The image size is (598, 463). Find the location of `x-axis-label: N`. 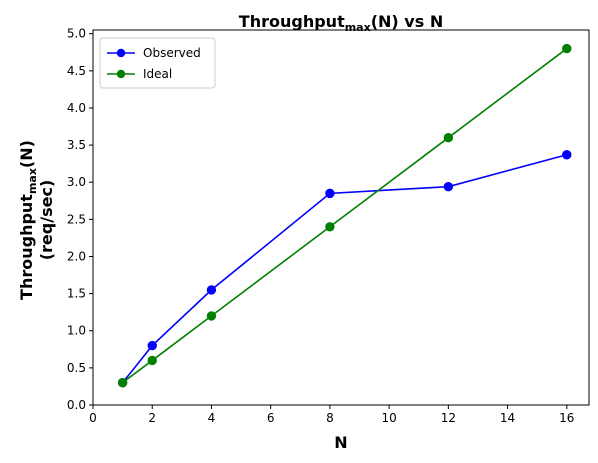

x-axis-label: N is located at coordinates (340, 442).